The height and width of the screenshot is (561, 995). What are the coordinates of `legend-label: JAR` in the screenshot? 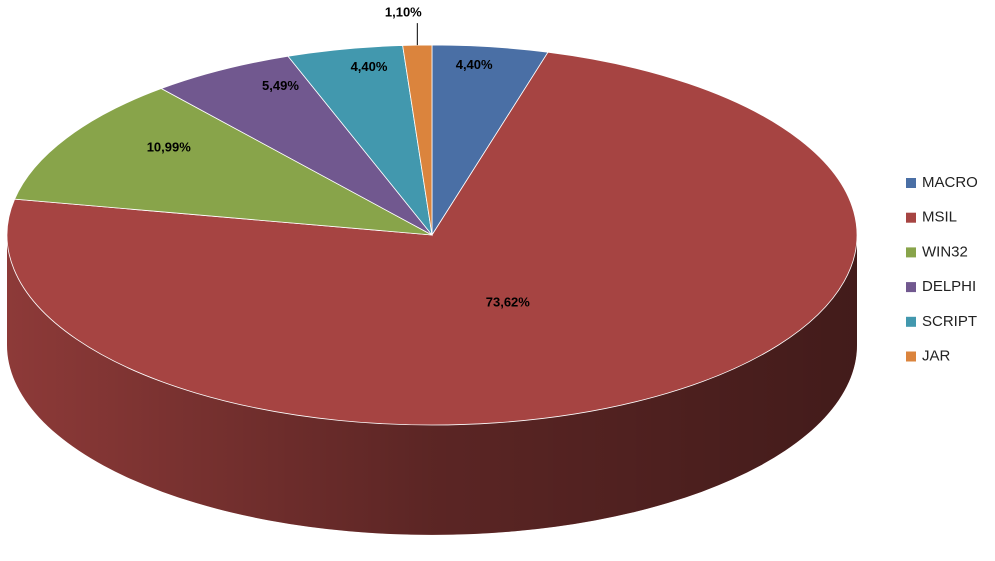 It's located at (936, 355).